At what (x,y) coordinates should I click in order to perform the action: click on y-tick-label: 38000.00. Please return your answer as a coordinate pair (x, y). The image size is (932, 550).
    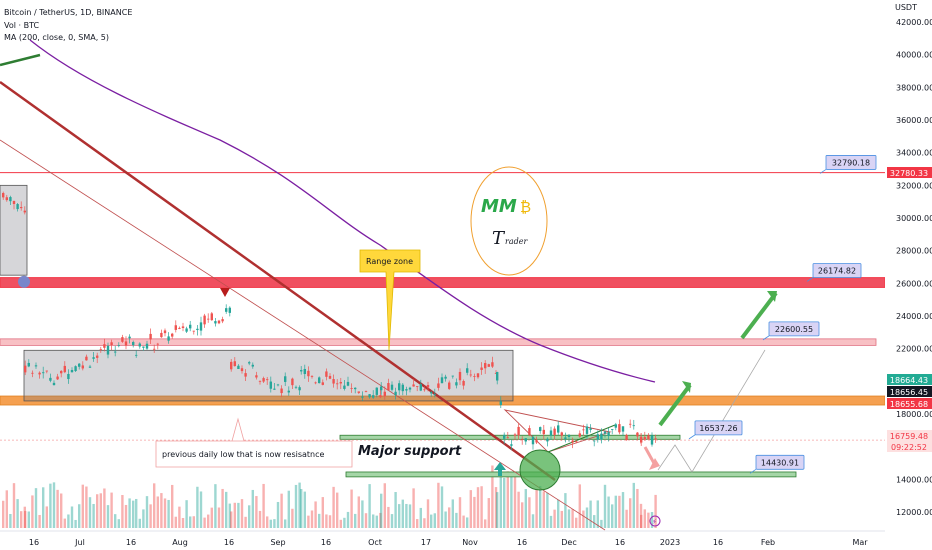
    Looking at the image, I should click on (914, 87).